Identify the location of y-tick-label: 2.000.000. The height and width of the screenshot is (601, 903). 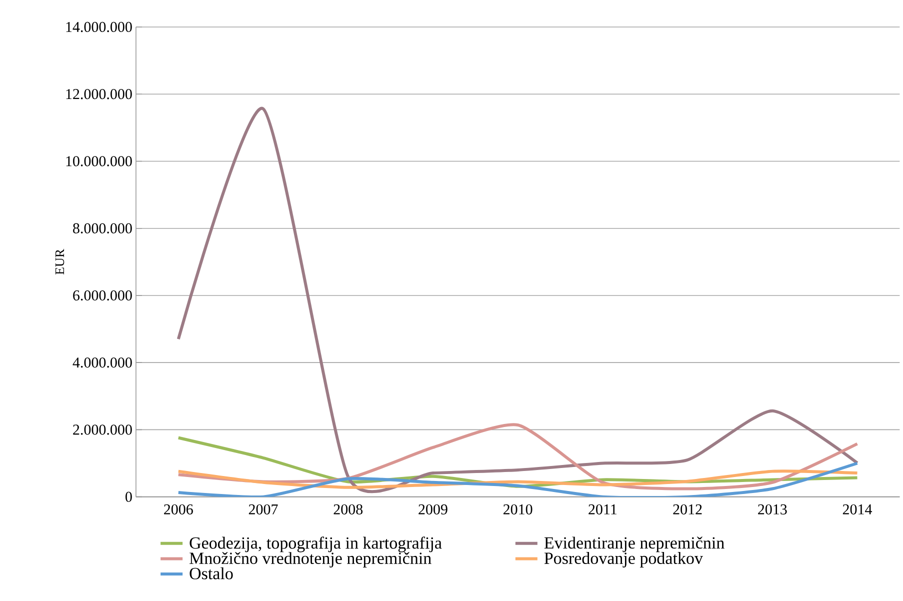
(102, 429).